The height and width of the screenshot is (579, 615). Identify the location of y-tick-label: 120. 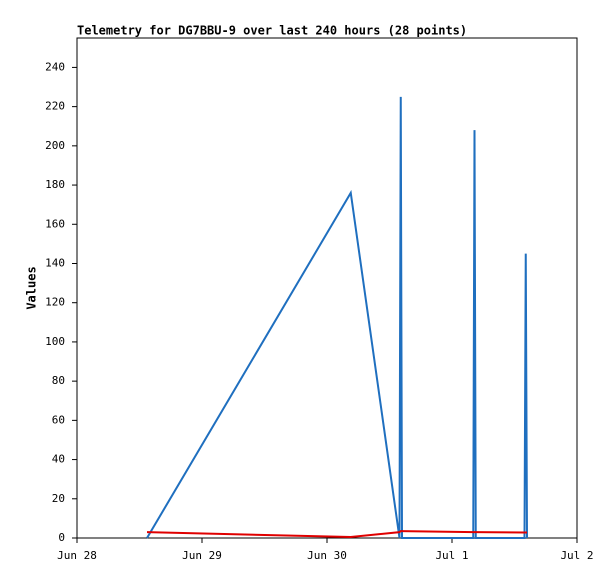
(55, 302).